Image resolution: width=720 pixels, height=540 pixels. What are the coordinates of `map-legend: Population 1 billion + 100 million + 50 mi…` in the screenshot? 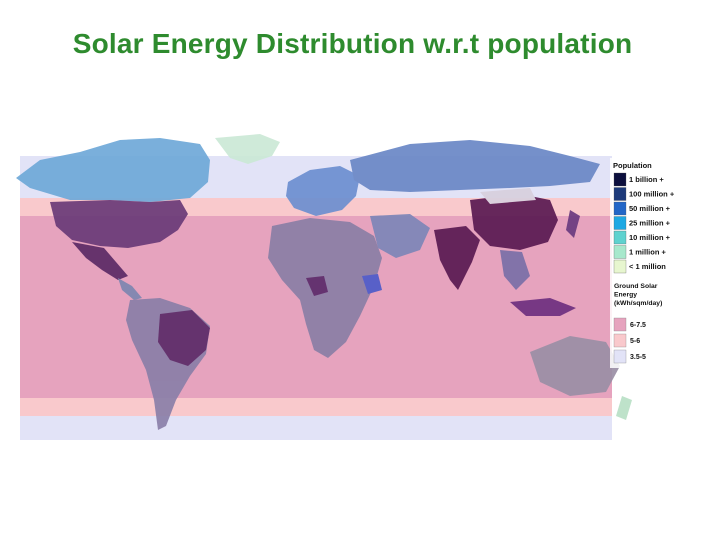 It's located at (656, 263).